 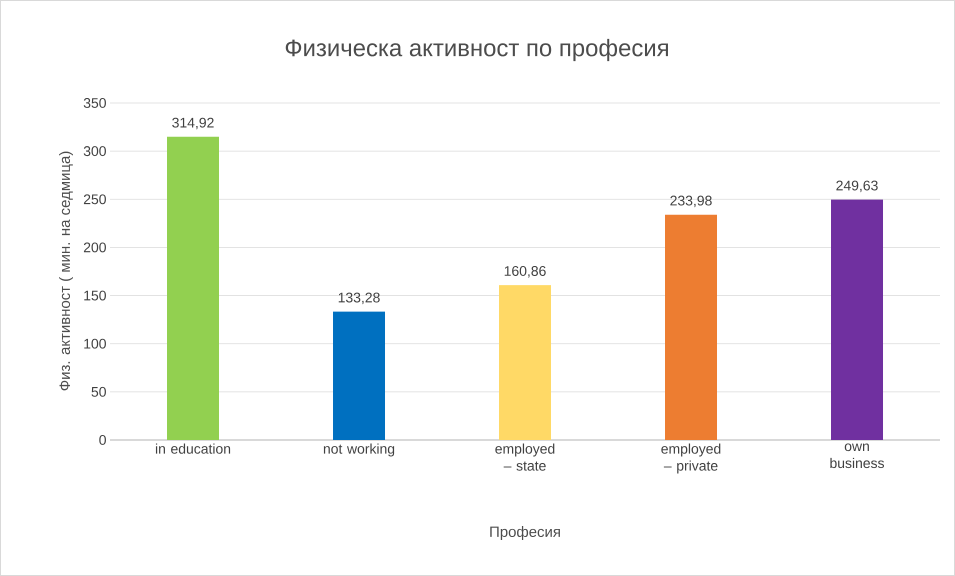 I want to click on y-tick-label: 0, so click(x=102, y=440).